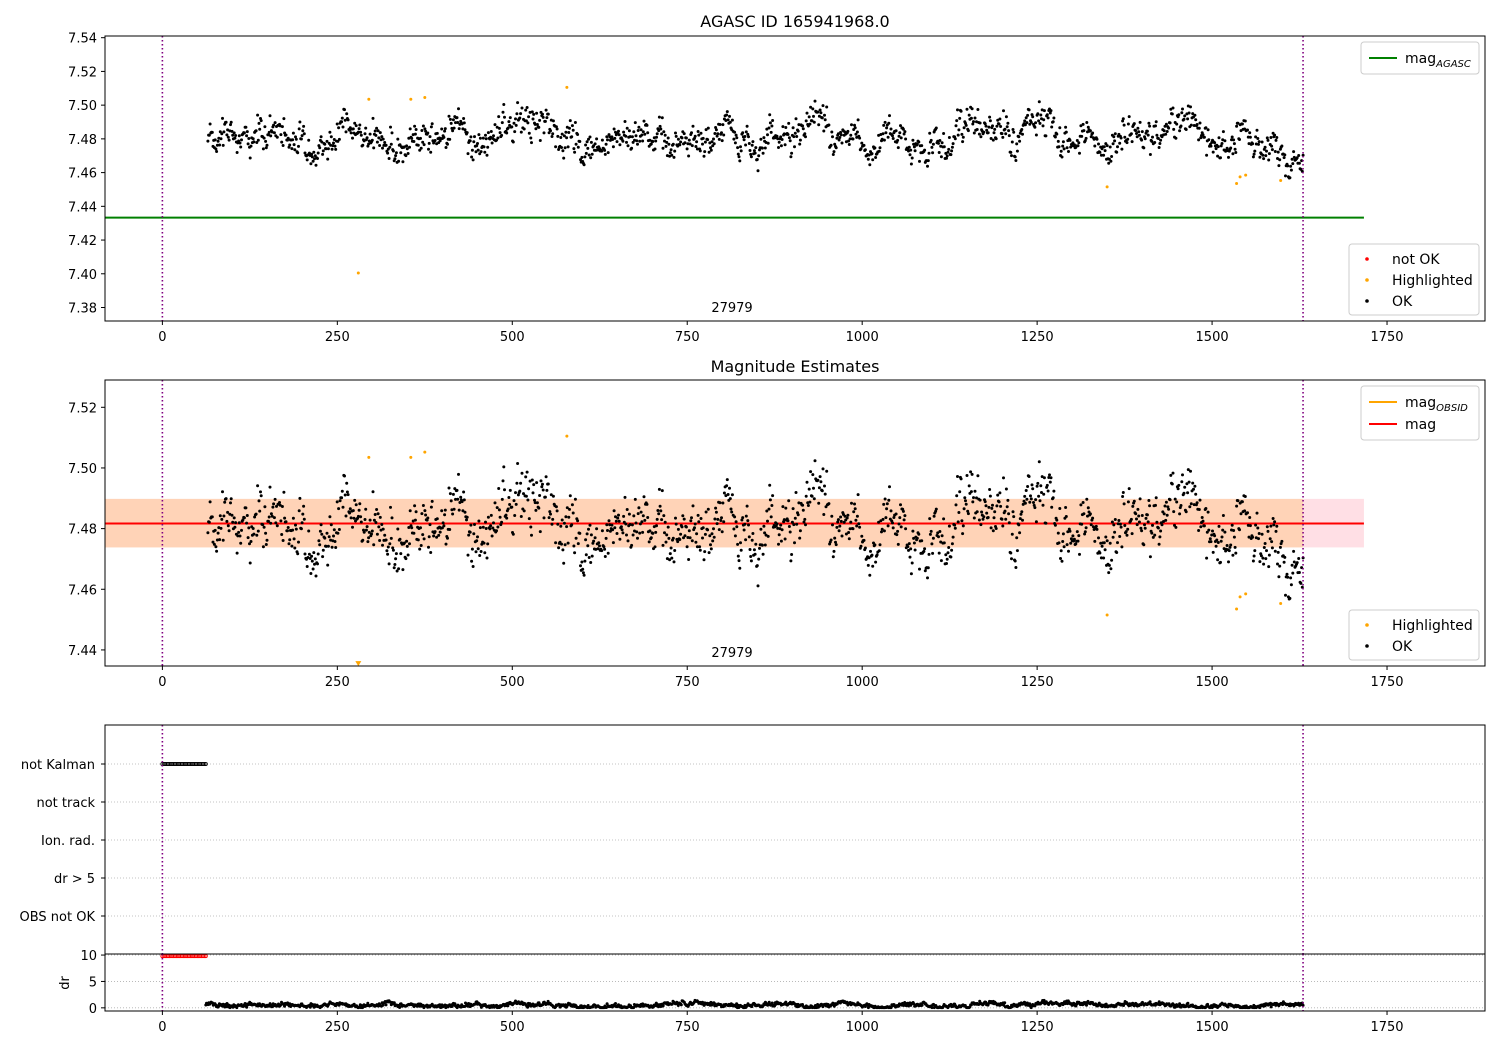 Image resolution: width=1500 pixels, height=1050 pixels. What do you see at coordinates (795, 366) in the screenshot?
I see `estimates-panel-title: Magnitude Estimates` at bounding box center [795, 366].